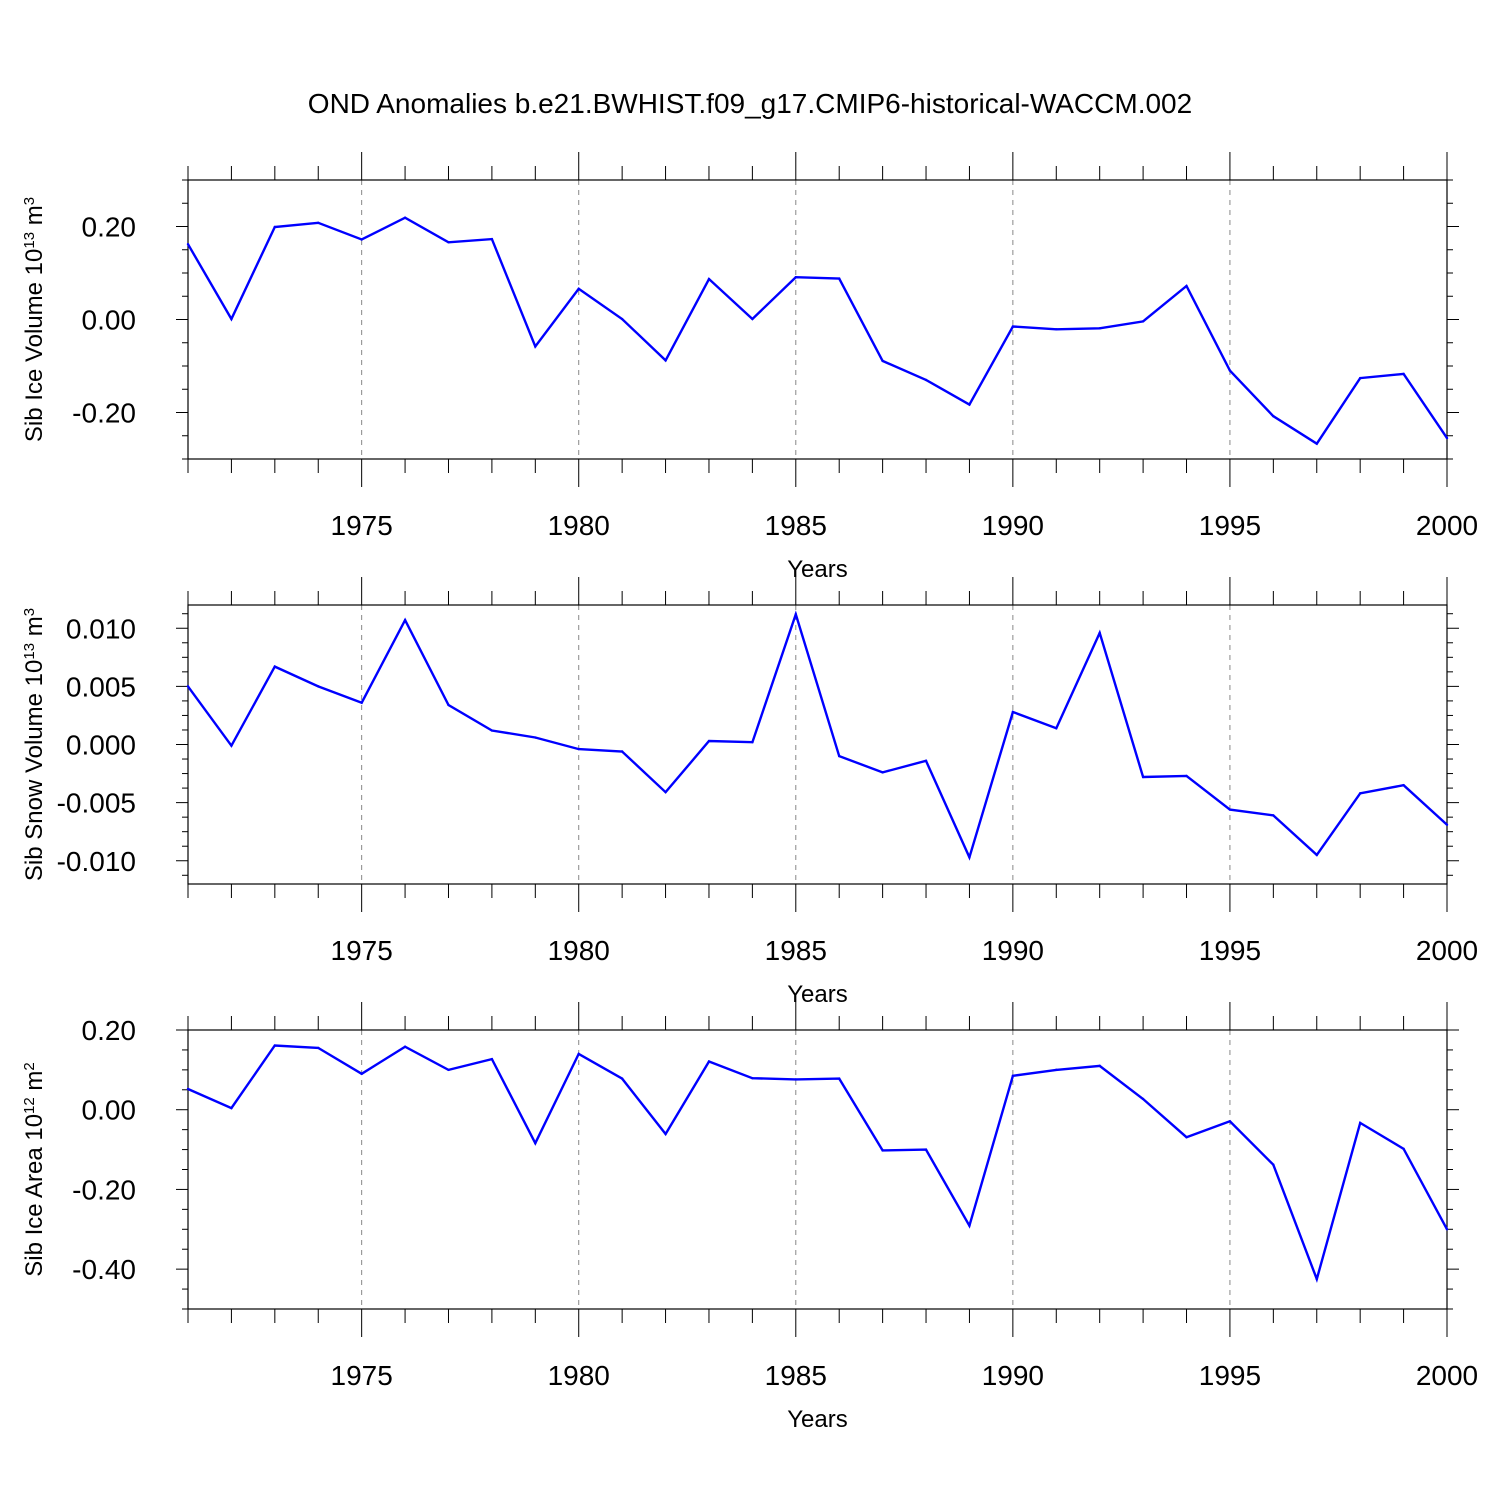 The width and height of the screenshot is (1500, 1500). I want to click on y-axis-label: Sib Ice Area 1012 m2, so click(35, 1169).